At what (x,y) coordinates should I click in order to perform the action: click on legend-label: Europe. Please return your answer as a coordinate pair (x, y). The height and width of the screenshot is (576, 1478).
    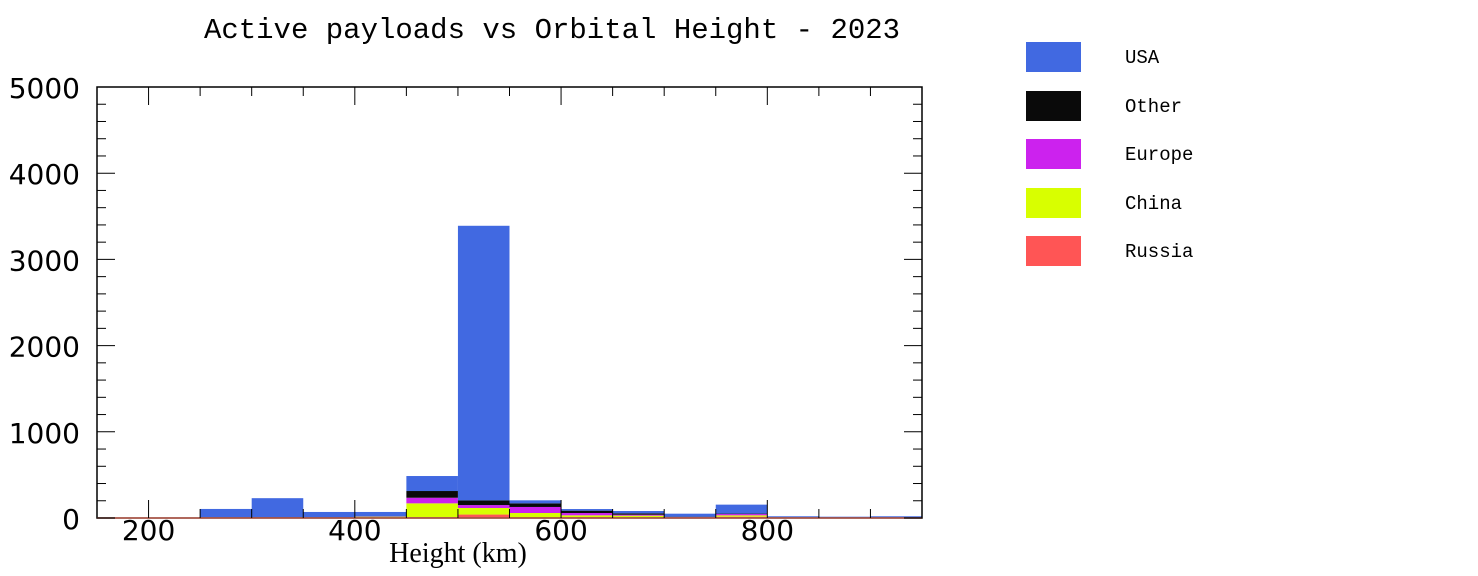
    Looking at the image, I should click on (1159, 155).